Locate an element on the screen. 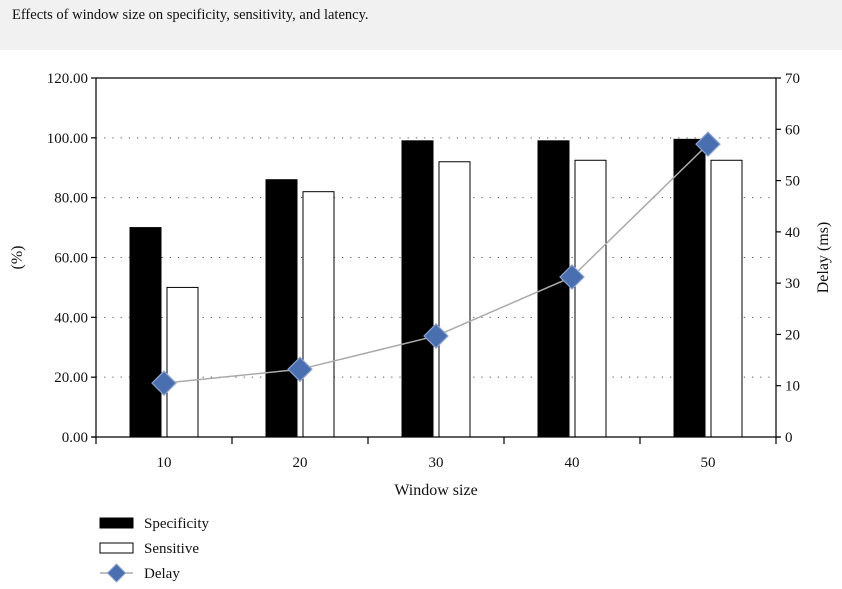  y-tick-label-5: 100.00 is located at coordinates (67, 139).